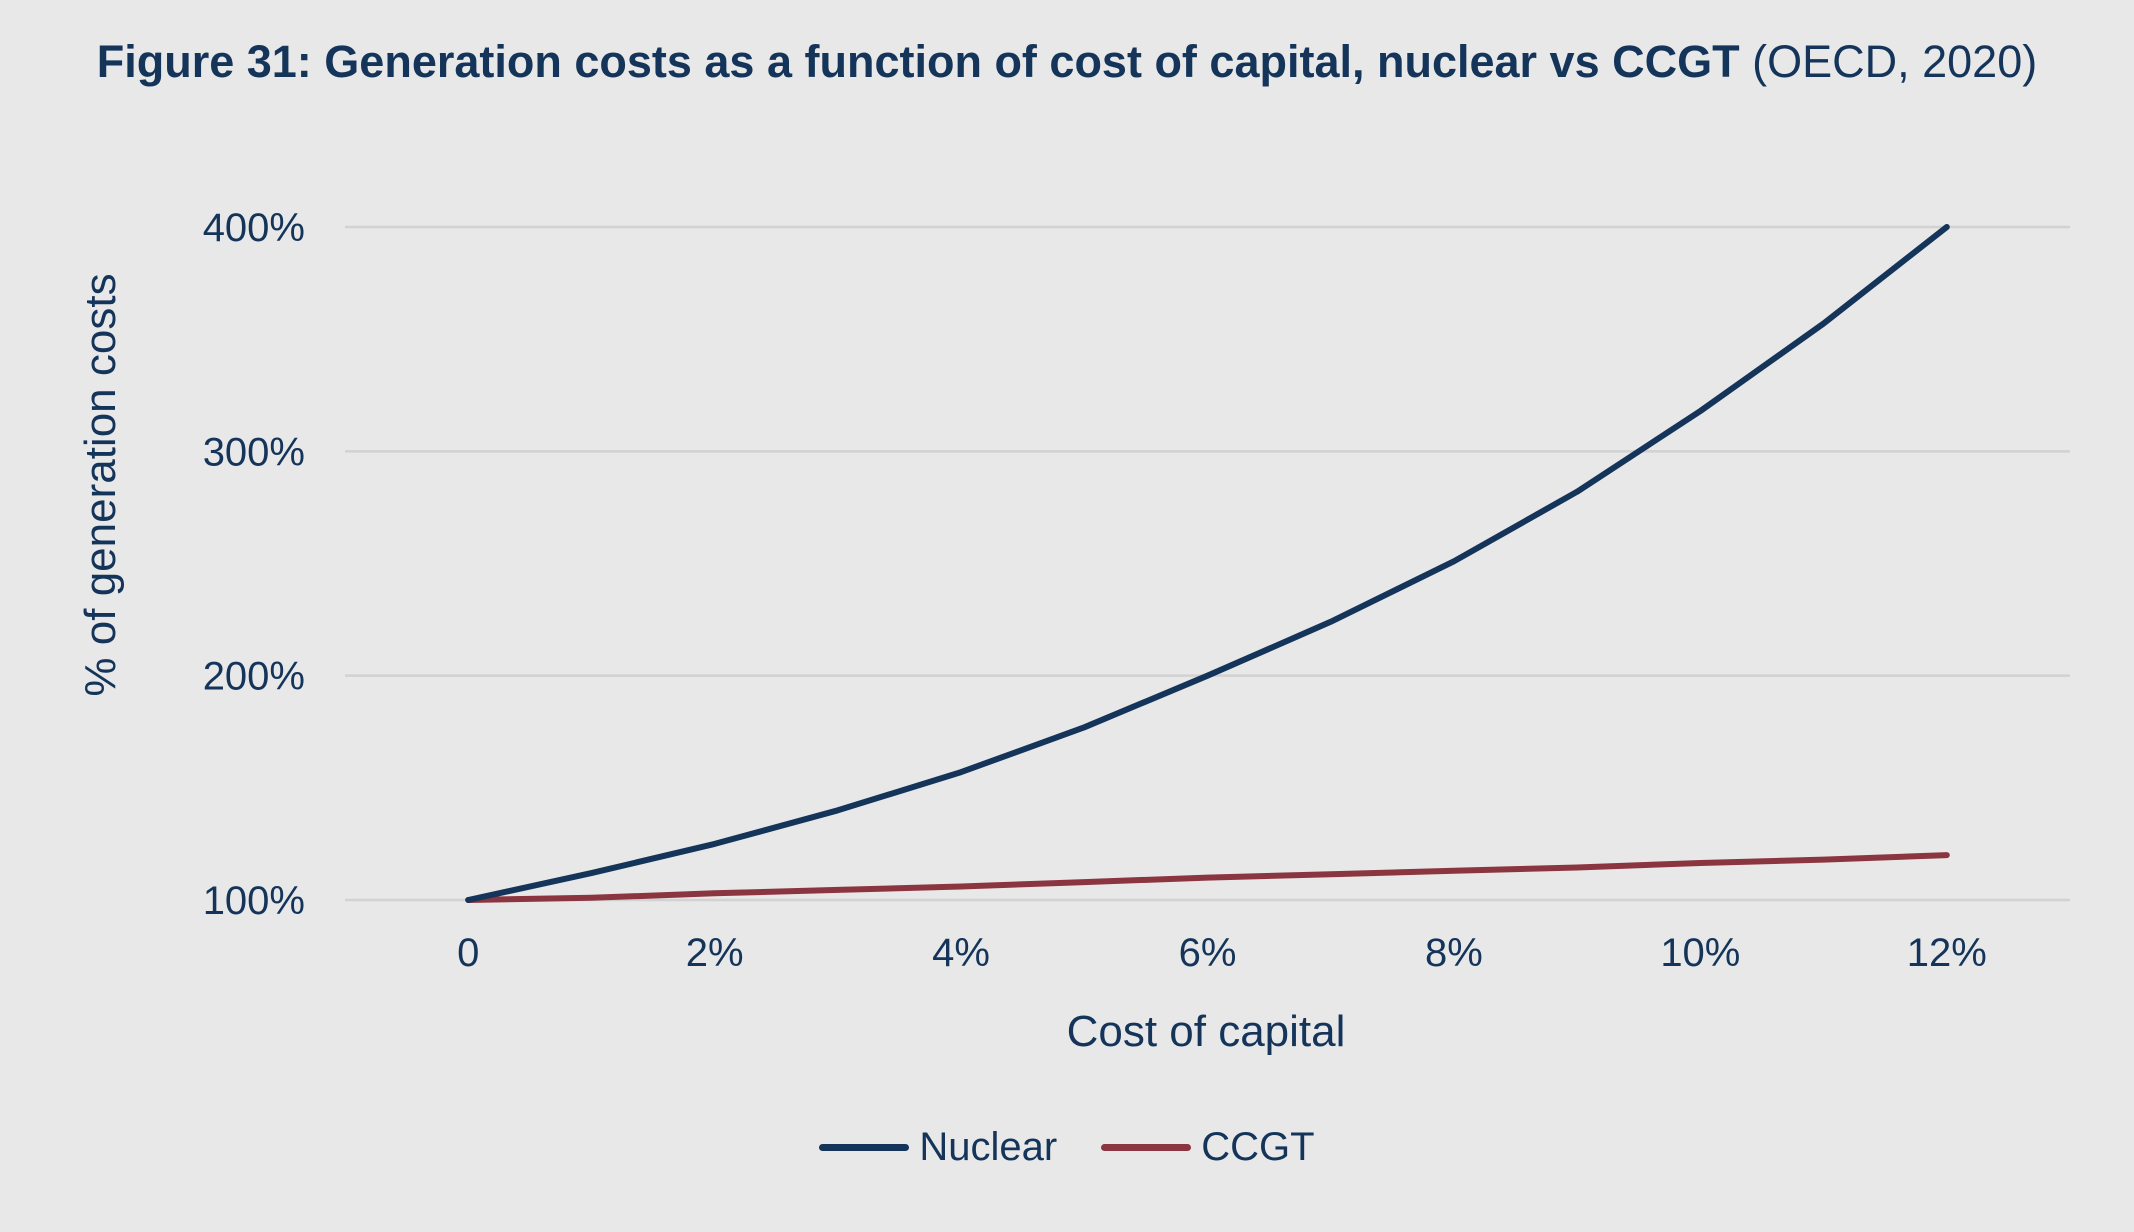 This screenshot has width=2134, height=1232. I want to click on x-tick-label: 8%, so click(1454, 953).